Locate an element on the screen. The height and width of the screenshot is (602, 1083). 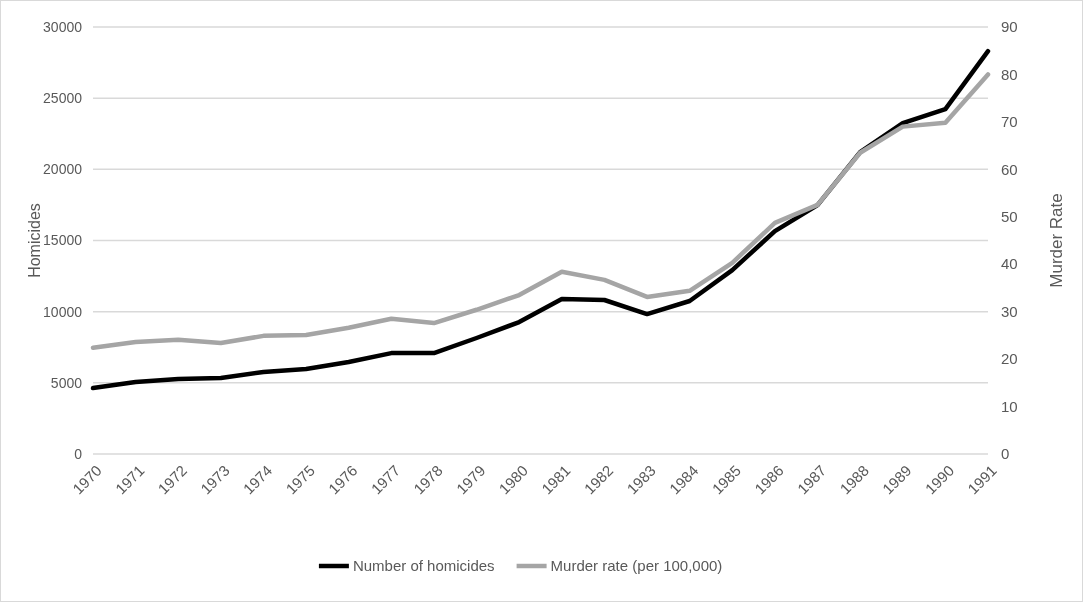
y2-tick-label: 80 is located at coordinates (1009, 74).